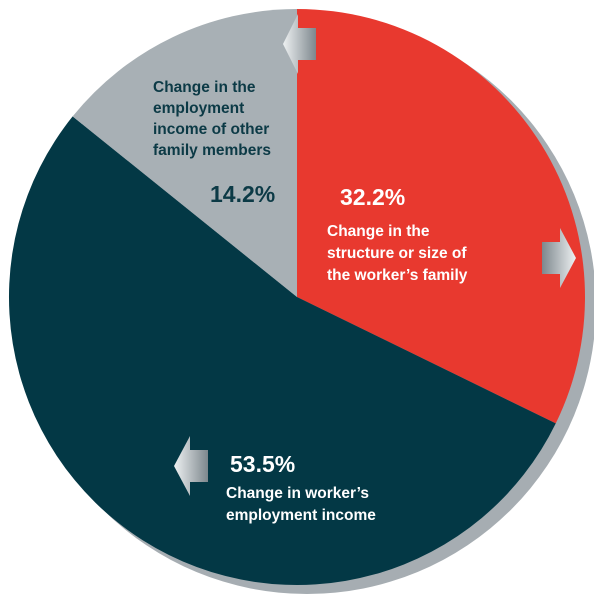 Image resolution: width=594 pixels, height=600 pixels. I want to click on arrow-left-dark-slice-icon, so click(191, 466).